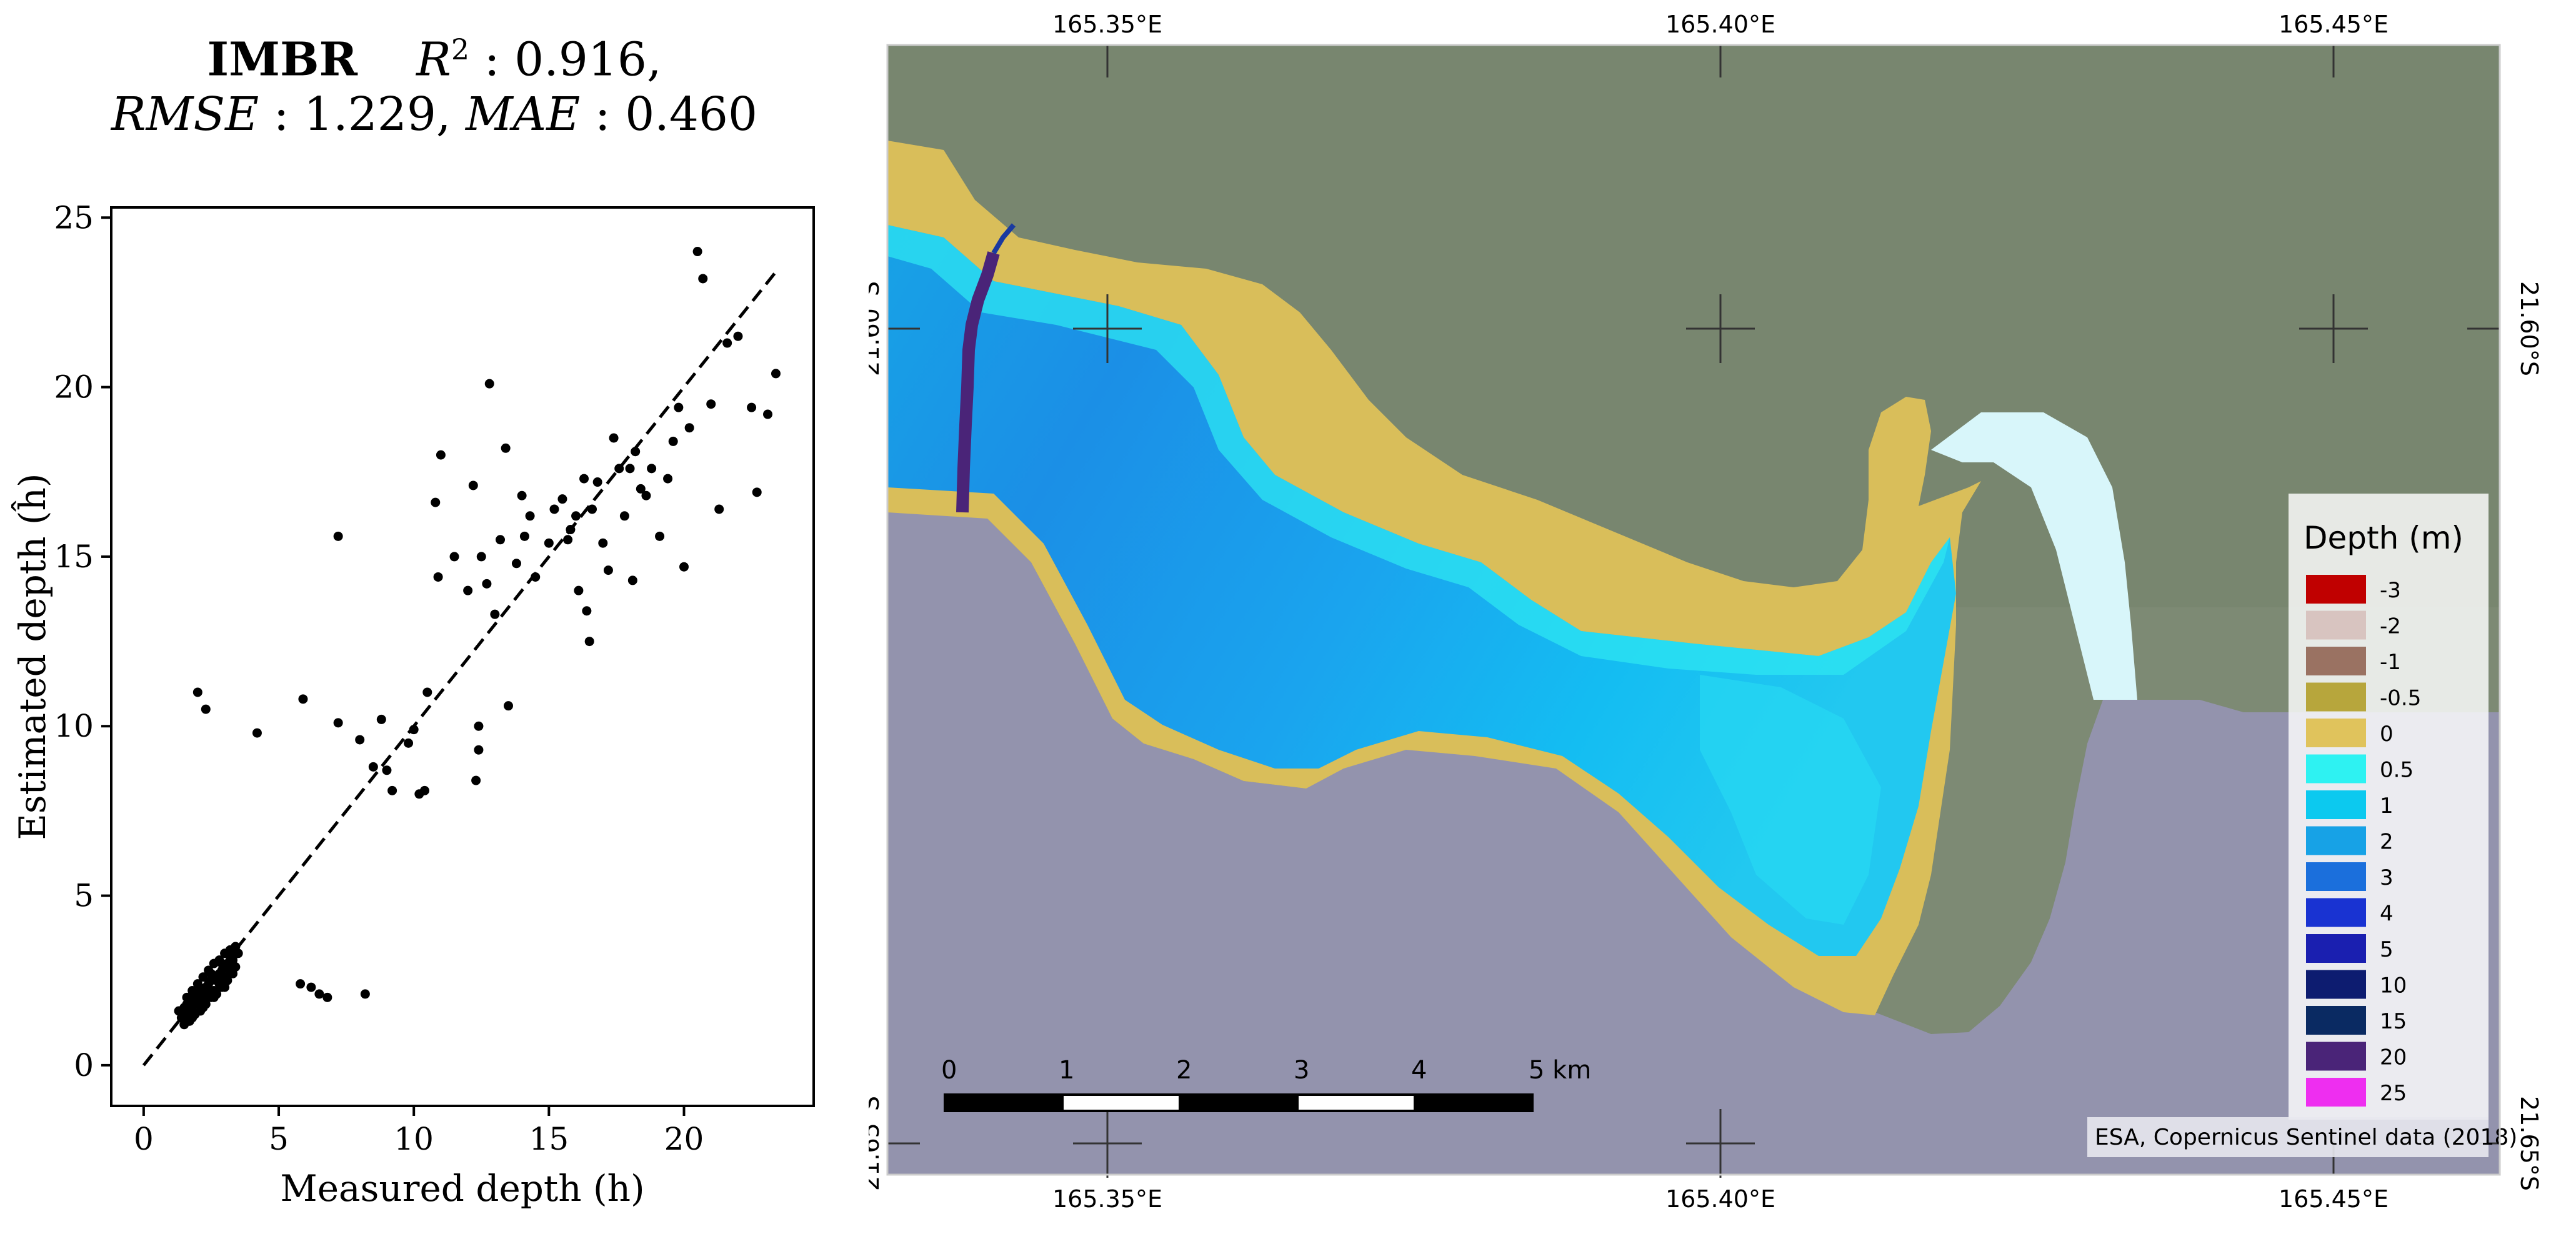 The width and height of the screenshot is (2576, 1234). Describe the element at coordinates (573, 60) in the screenshot. I see `r2-value: : 0.916,` at that location.